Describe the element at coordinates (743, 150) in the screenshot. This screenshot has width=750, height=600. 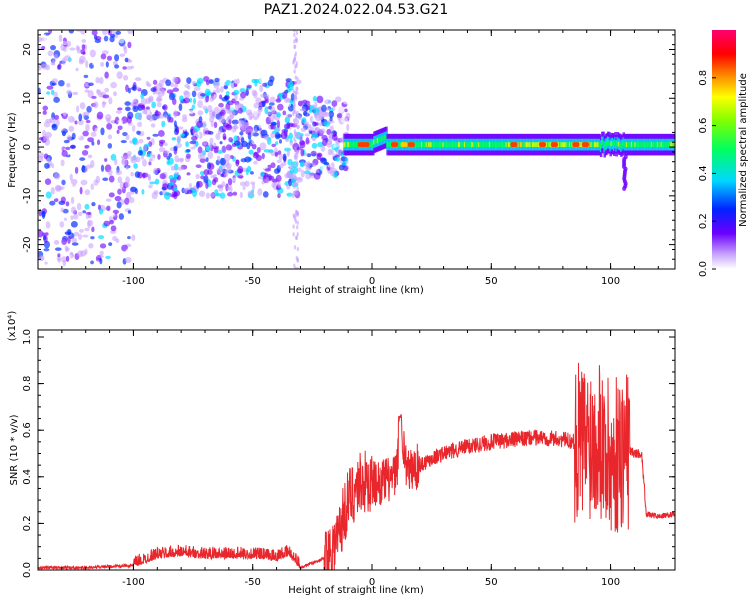
I see `colorbar-label: Normalized spectral amplitude` at that location.